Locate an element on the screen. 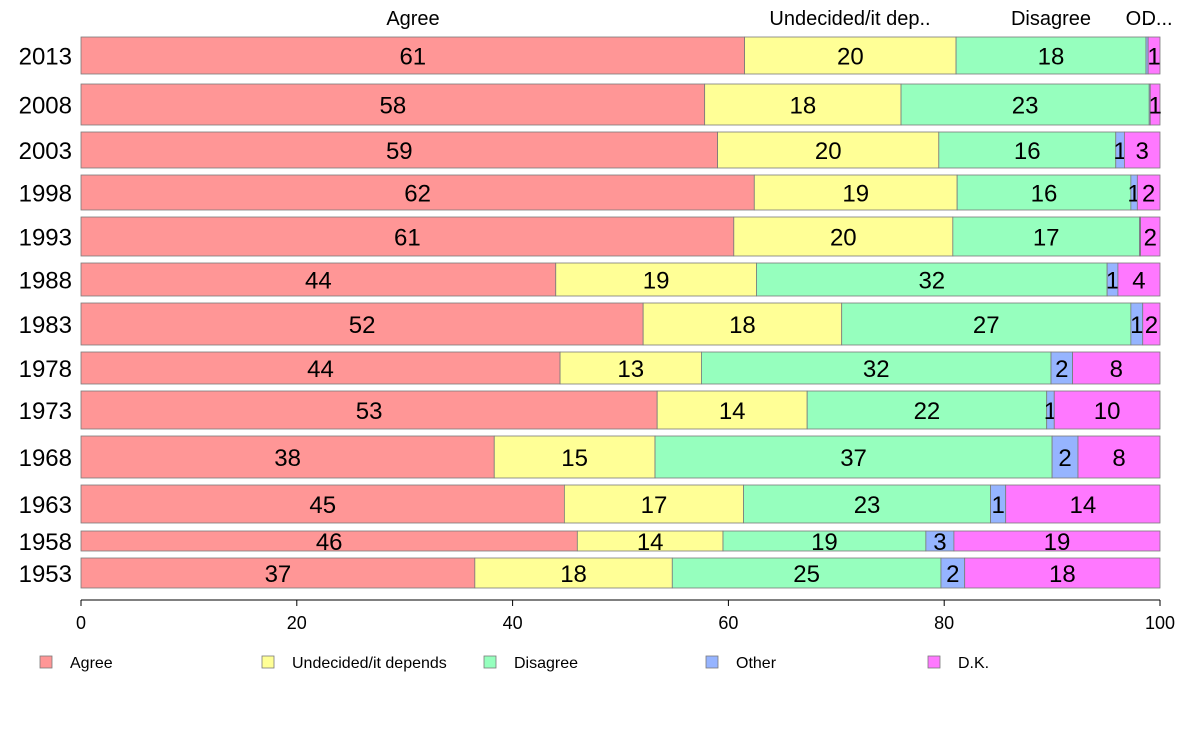 Image resolution: width=1188 pixels, height=736 pixels. bar-value-label: 38 is located at coordinates (287, 458).